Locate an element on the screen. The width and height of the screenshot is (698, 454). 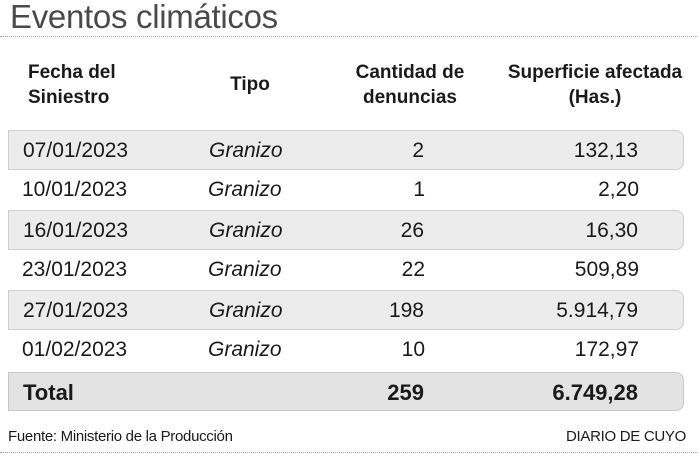
table-row: 16/01/2023 Granizo 26 16,30 is located at coordinates (346, 230).